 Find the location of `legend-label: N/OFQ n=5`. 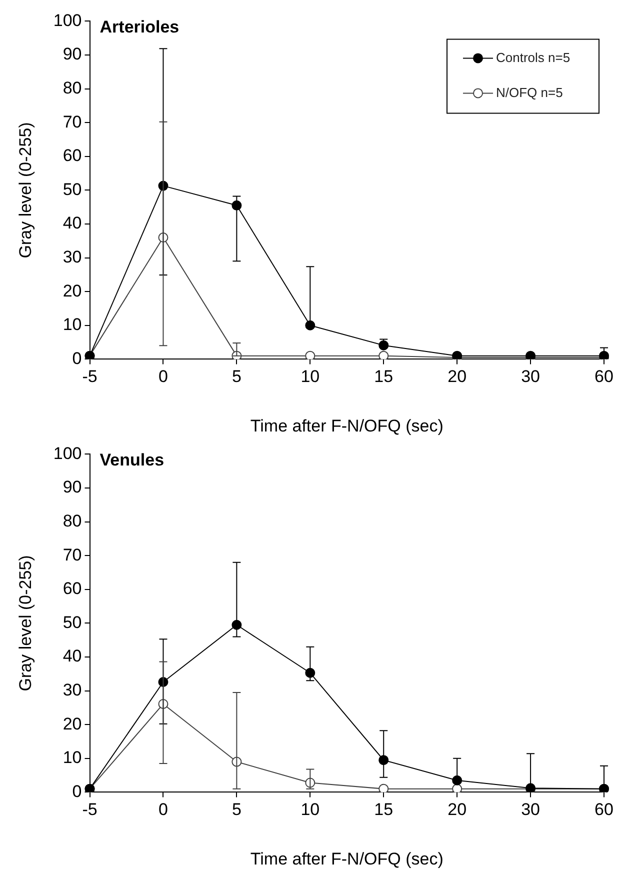

legend-label: N/OFQ n=5 is located at coordinates (529, 92).